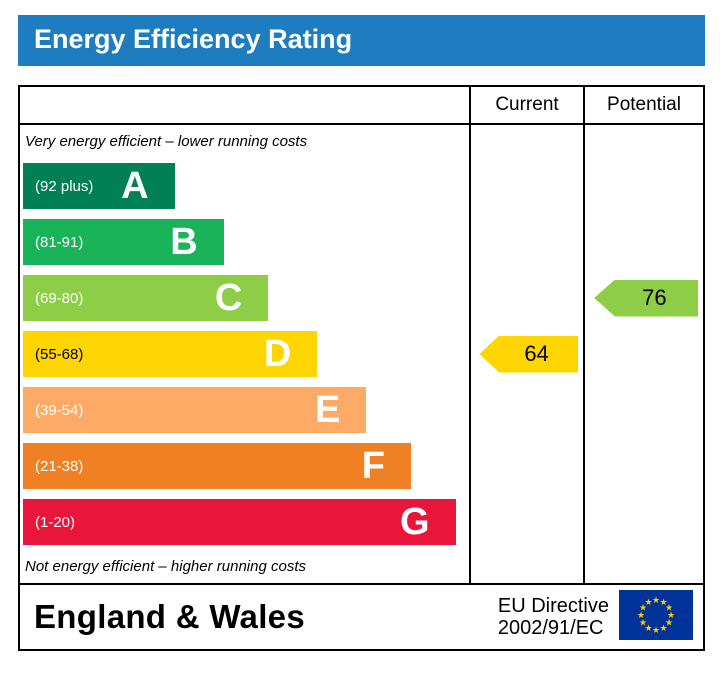 The width and height of the screenshot is (723, 677). I want to click on eu-flag-wrap: ★ ★ ★ ★ ★ ★ ★ ★ ★ ★ ★ ★, so click(656, 617).